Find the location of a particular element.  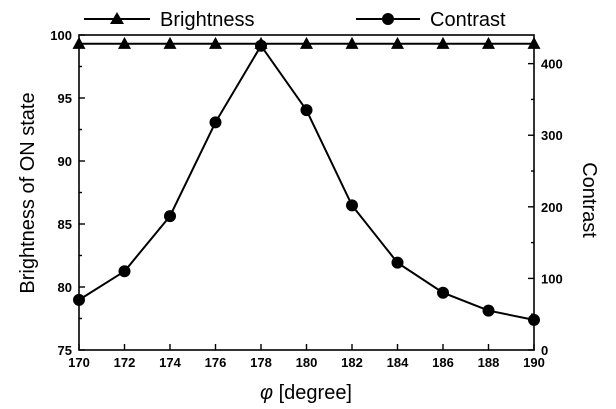

left-y-tick-label: 90 is located at coordinates (65, 161).